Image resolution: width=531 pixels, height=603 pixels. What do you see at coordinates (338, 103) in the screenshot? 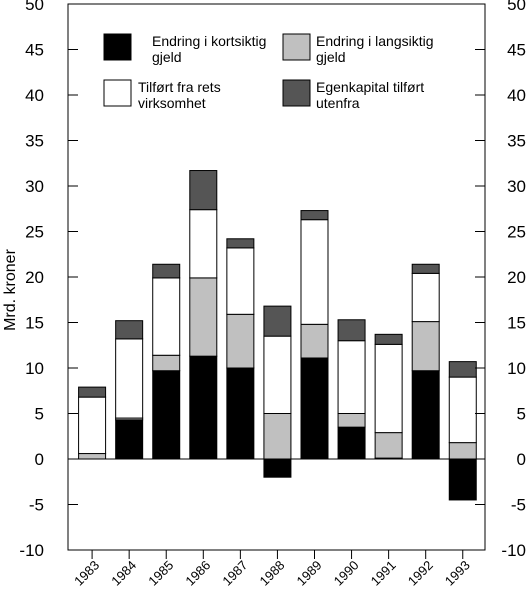
I see `legend-label-line2: utenfra` at bounding box center [338, 103].